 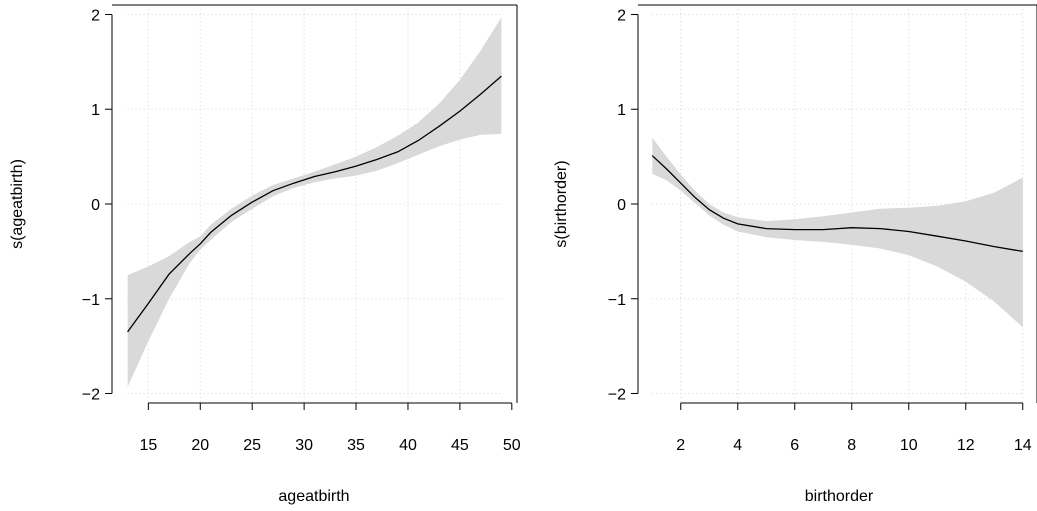 I want to click on x-tick-label: 35, so click(x=356, y=445).